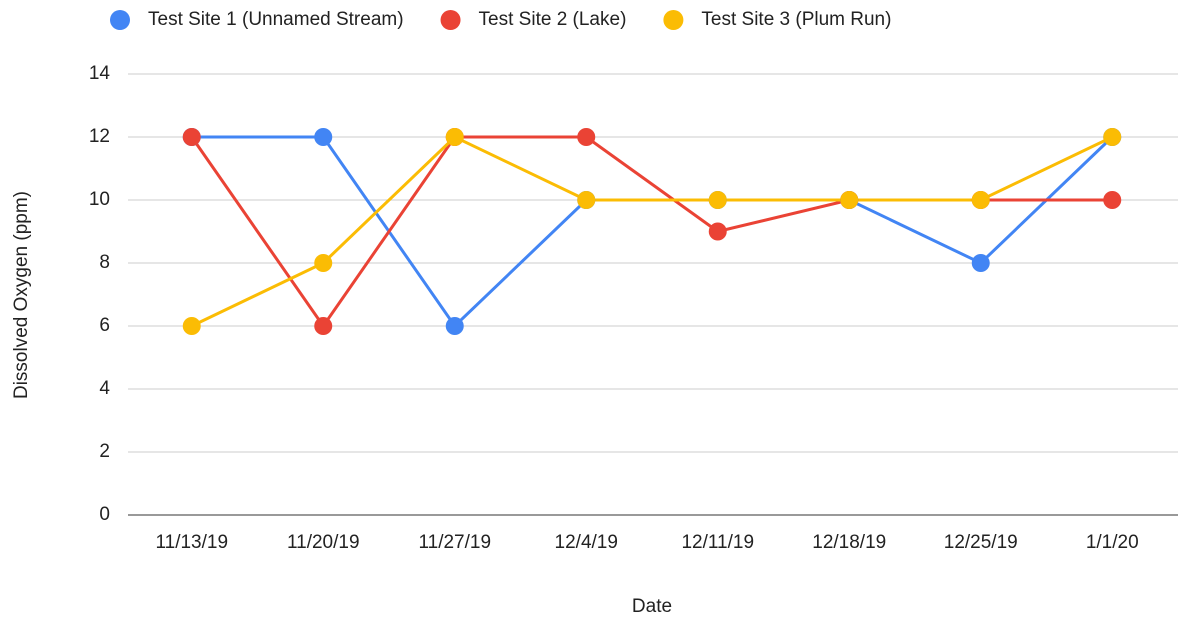 The image size is (1183, 625). What do you see at coordinates (849, 542) in the screenshot?
I see `x-tick-label: 12/18/19` at bounding box center [849, 542].